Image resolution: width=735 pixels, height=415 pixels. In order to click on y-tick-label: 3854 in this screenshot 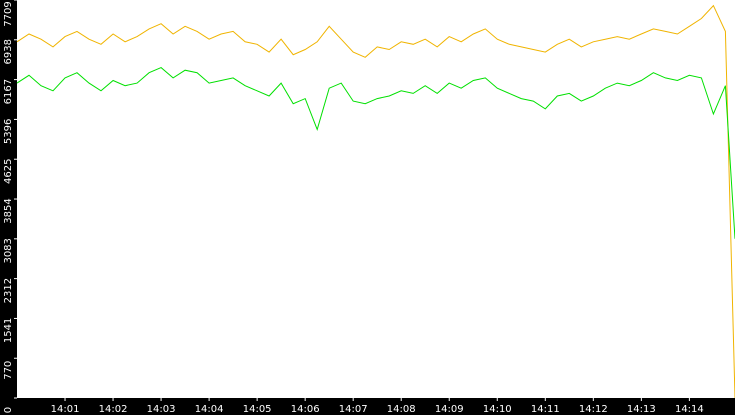, I will do `click(8, 210)`.